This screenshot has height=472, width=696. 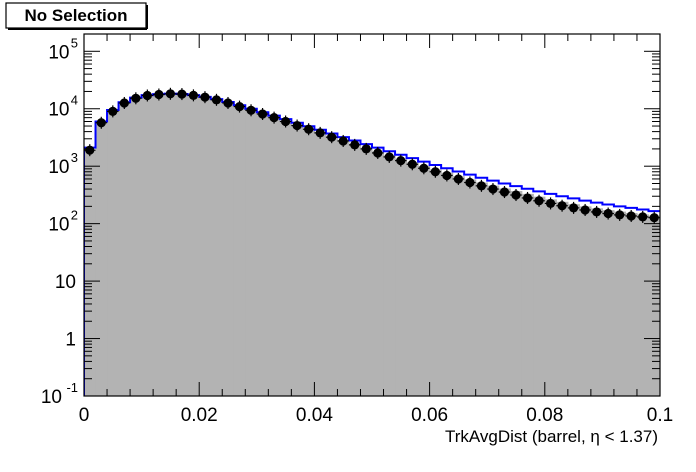 What do you see at coordinates (76, 15) in the screenshot?
I see `chart-title: No Selection` at bounding box center [76, 15].